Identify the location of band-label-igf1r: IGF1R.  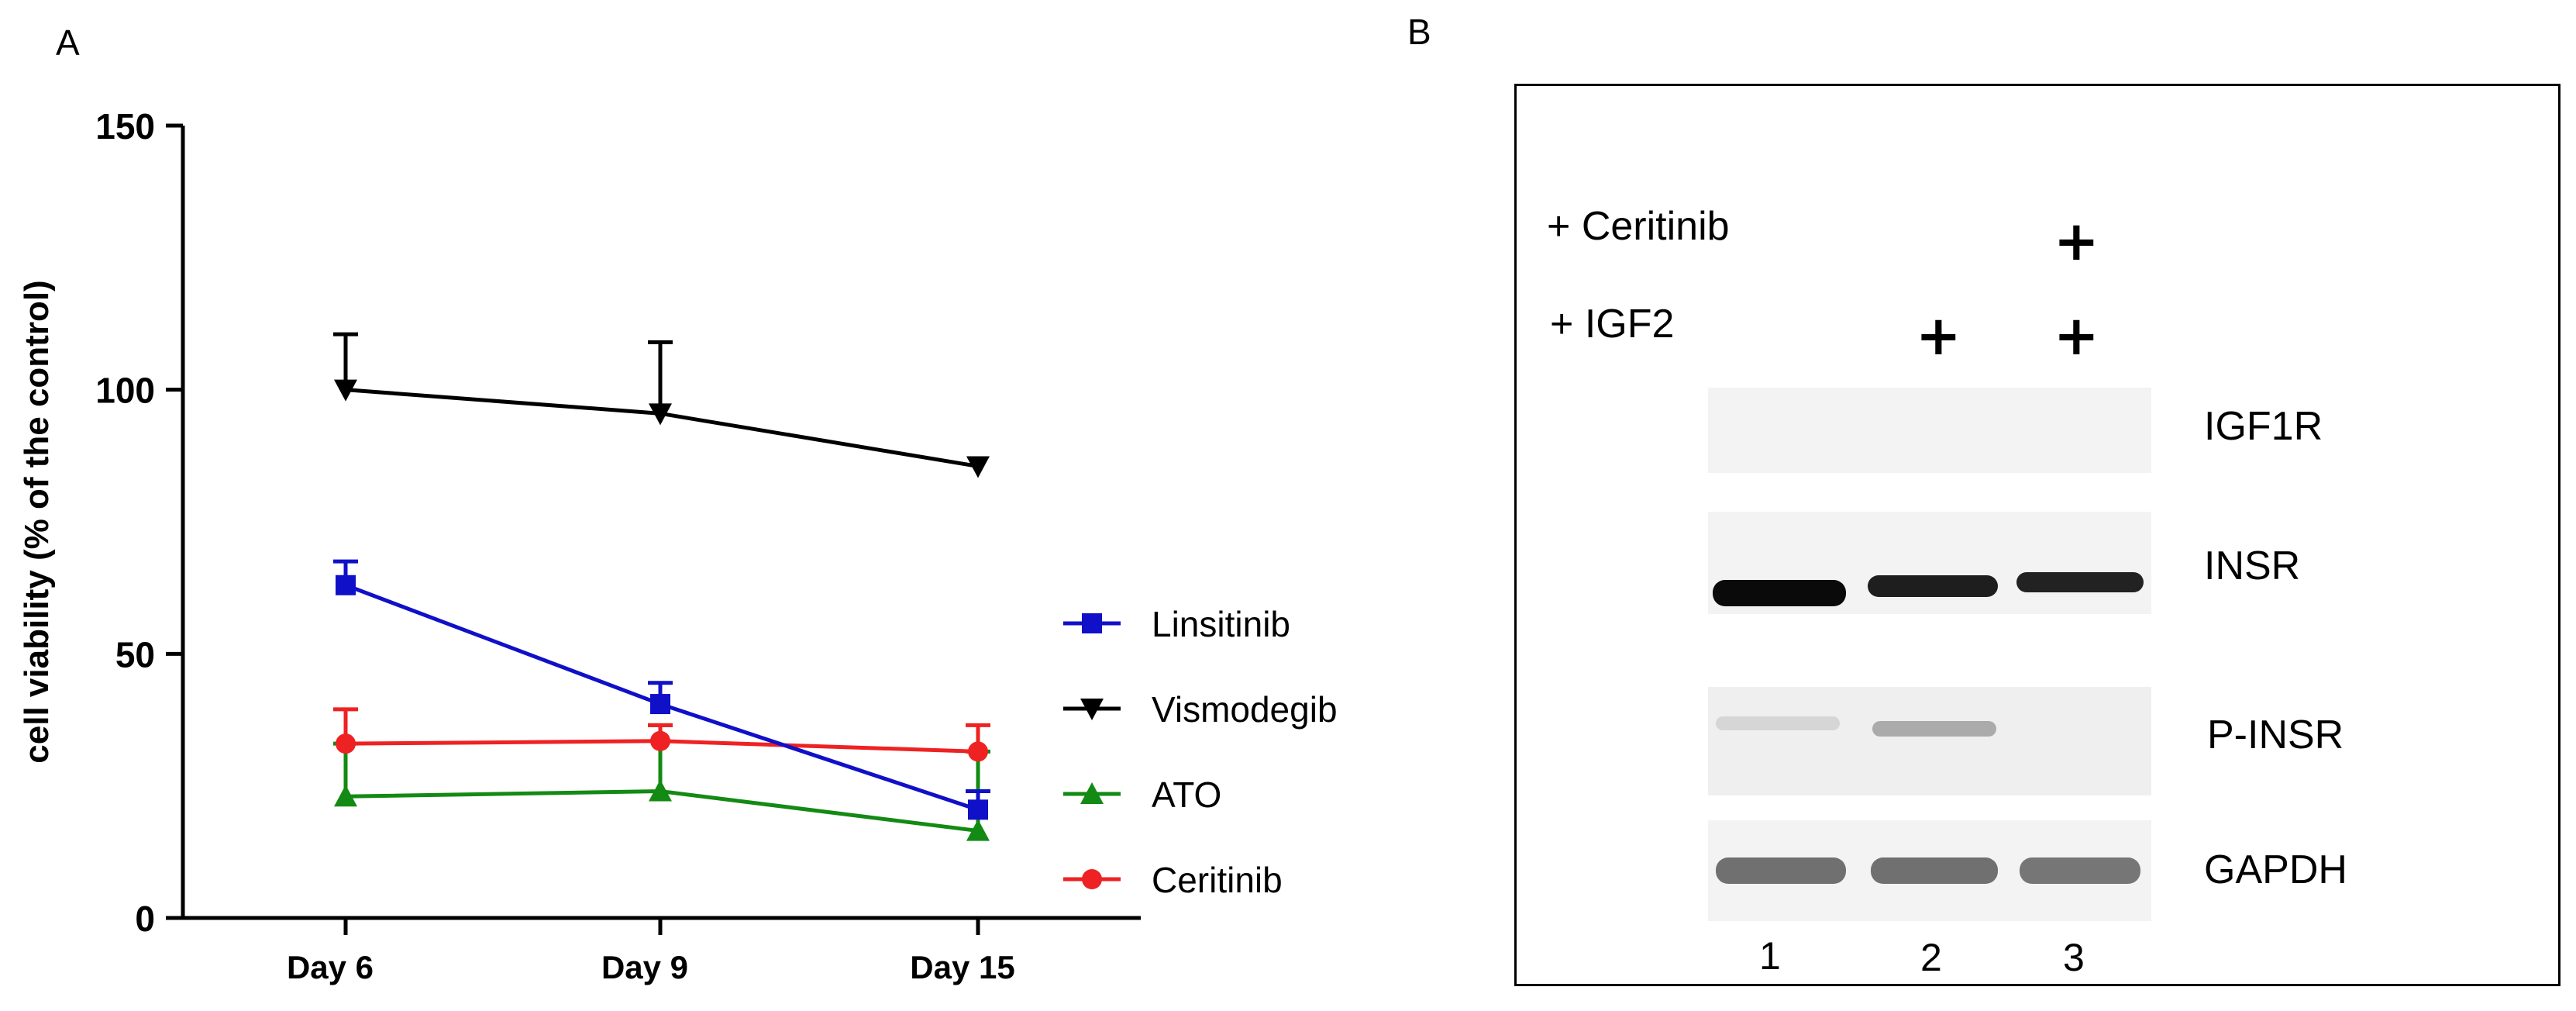
(2263, 426).